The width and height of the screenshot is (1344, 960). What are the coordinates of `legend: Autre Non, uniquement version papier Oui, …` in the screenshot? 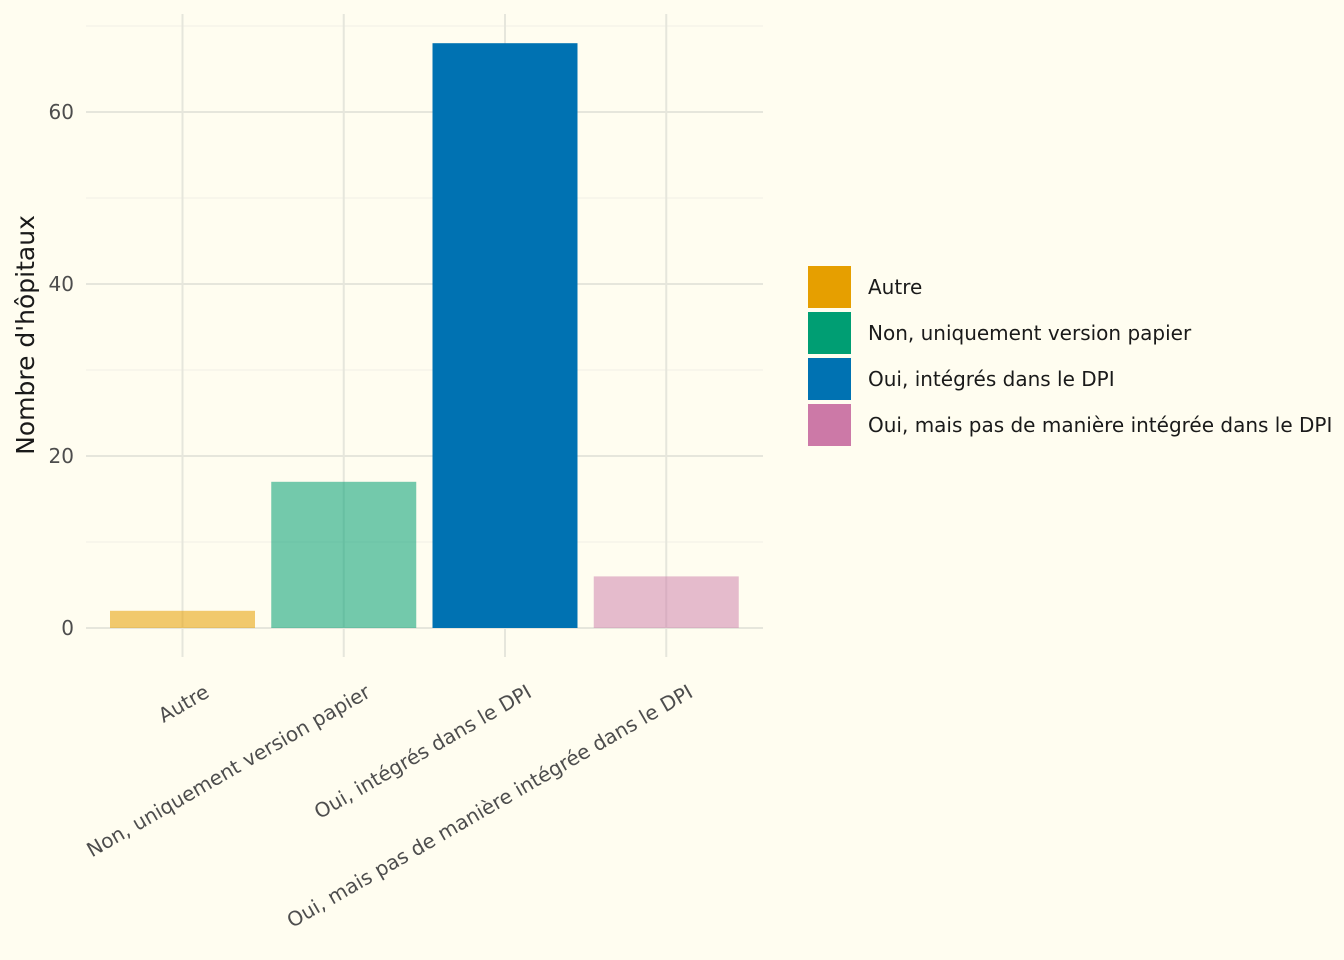 It's located at (1070, 356).